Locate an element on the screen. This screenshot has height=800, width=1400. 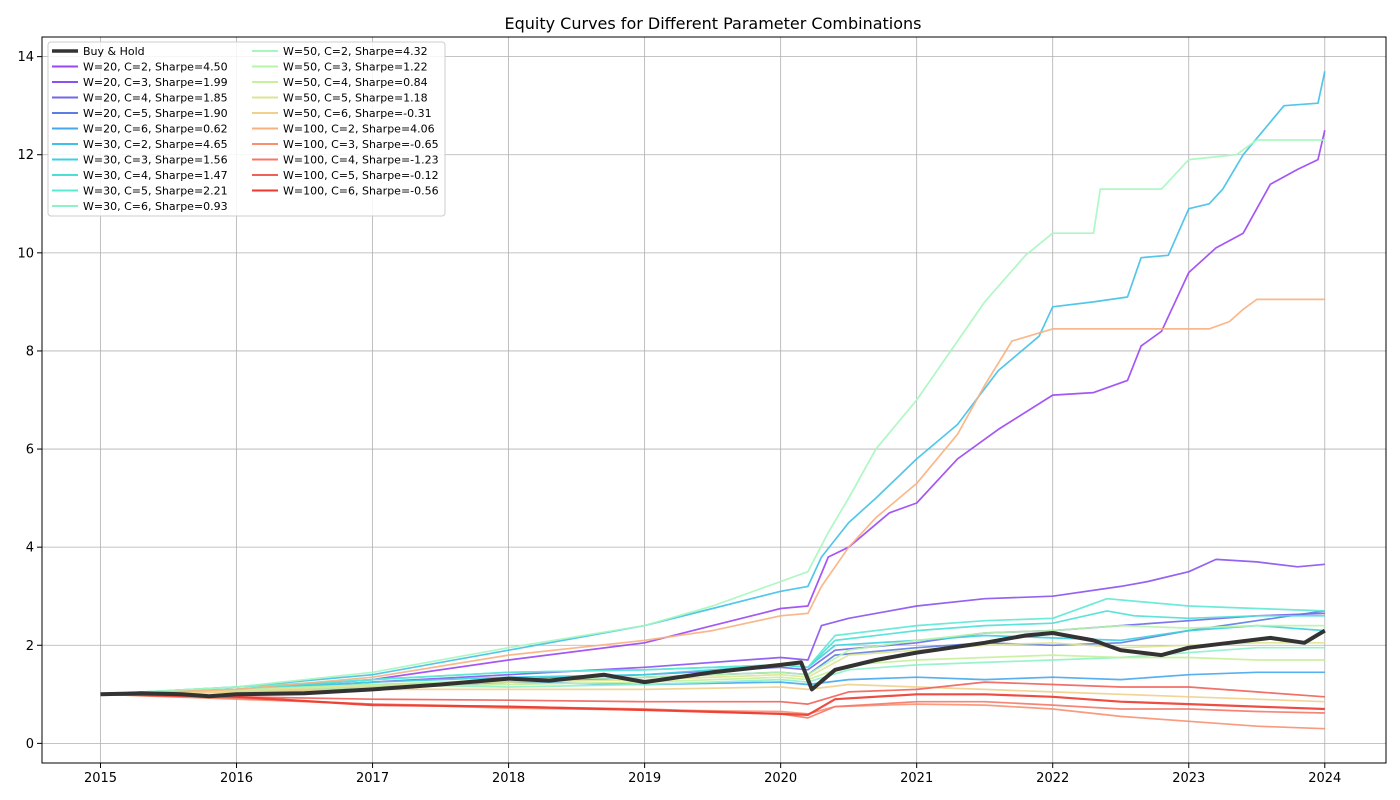
x-tick-label: 2015 is located at coordinates (100, 778).